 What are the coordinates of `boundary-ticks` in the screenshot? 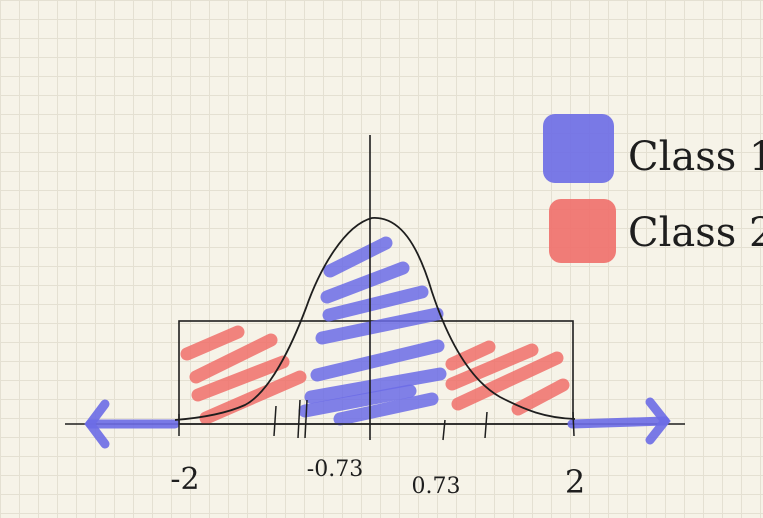 It's located at (376, 420).